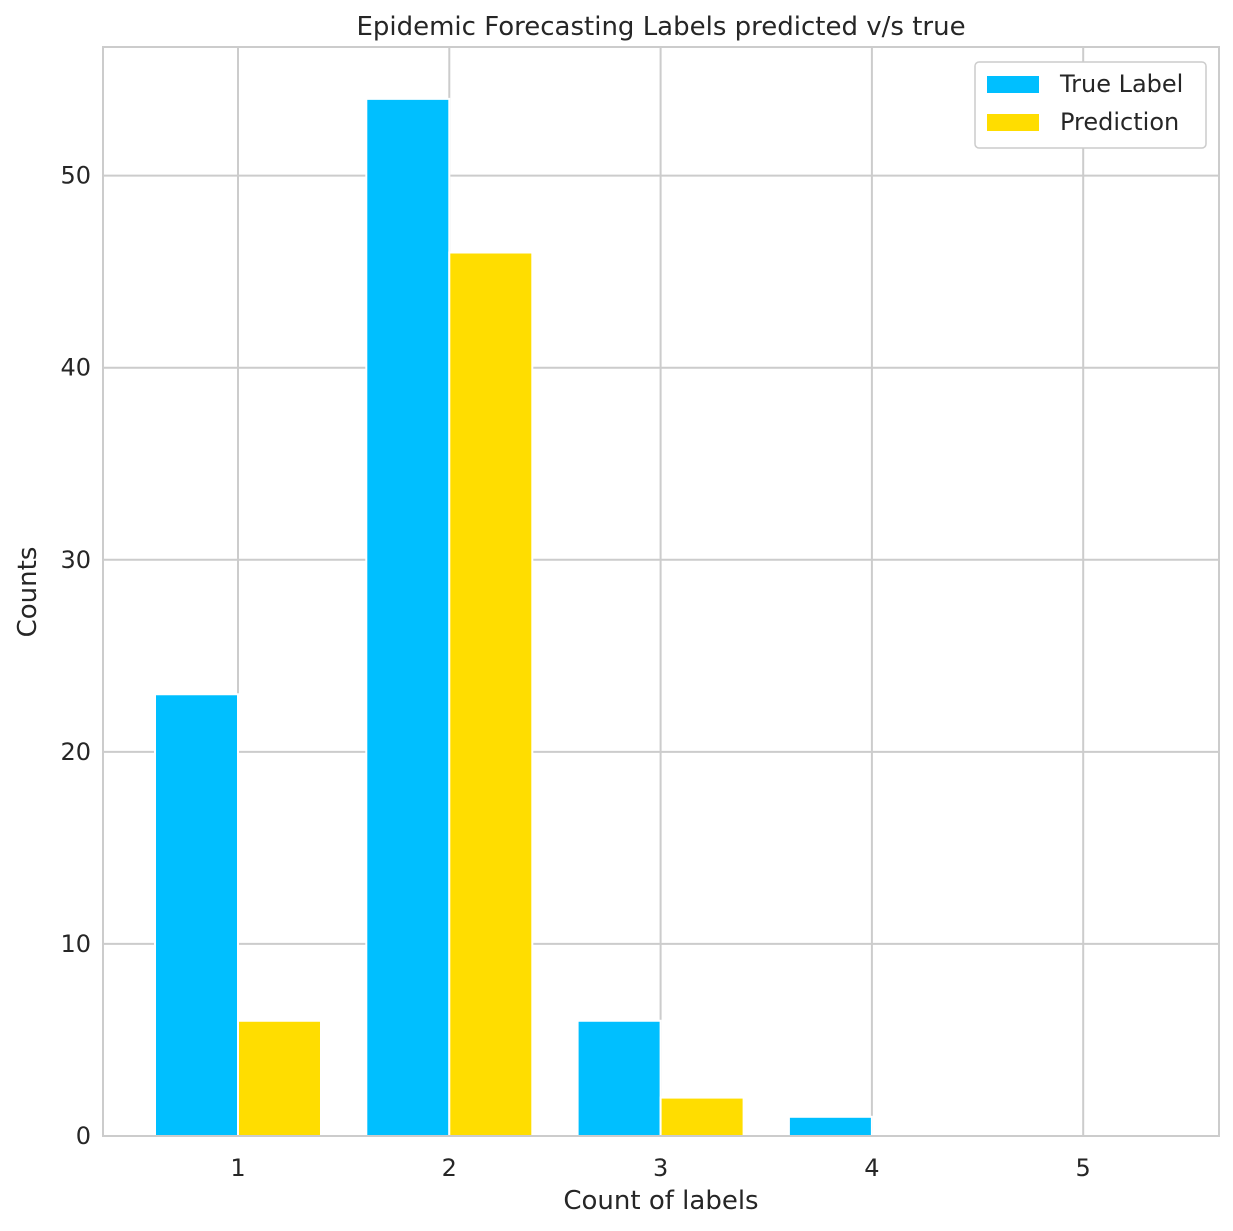  I want to click on legend-label: True Label, so click(1121, 84).